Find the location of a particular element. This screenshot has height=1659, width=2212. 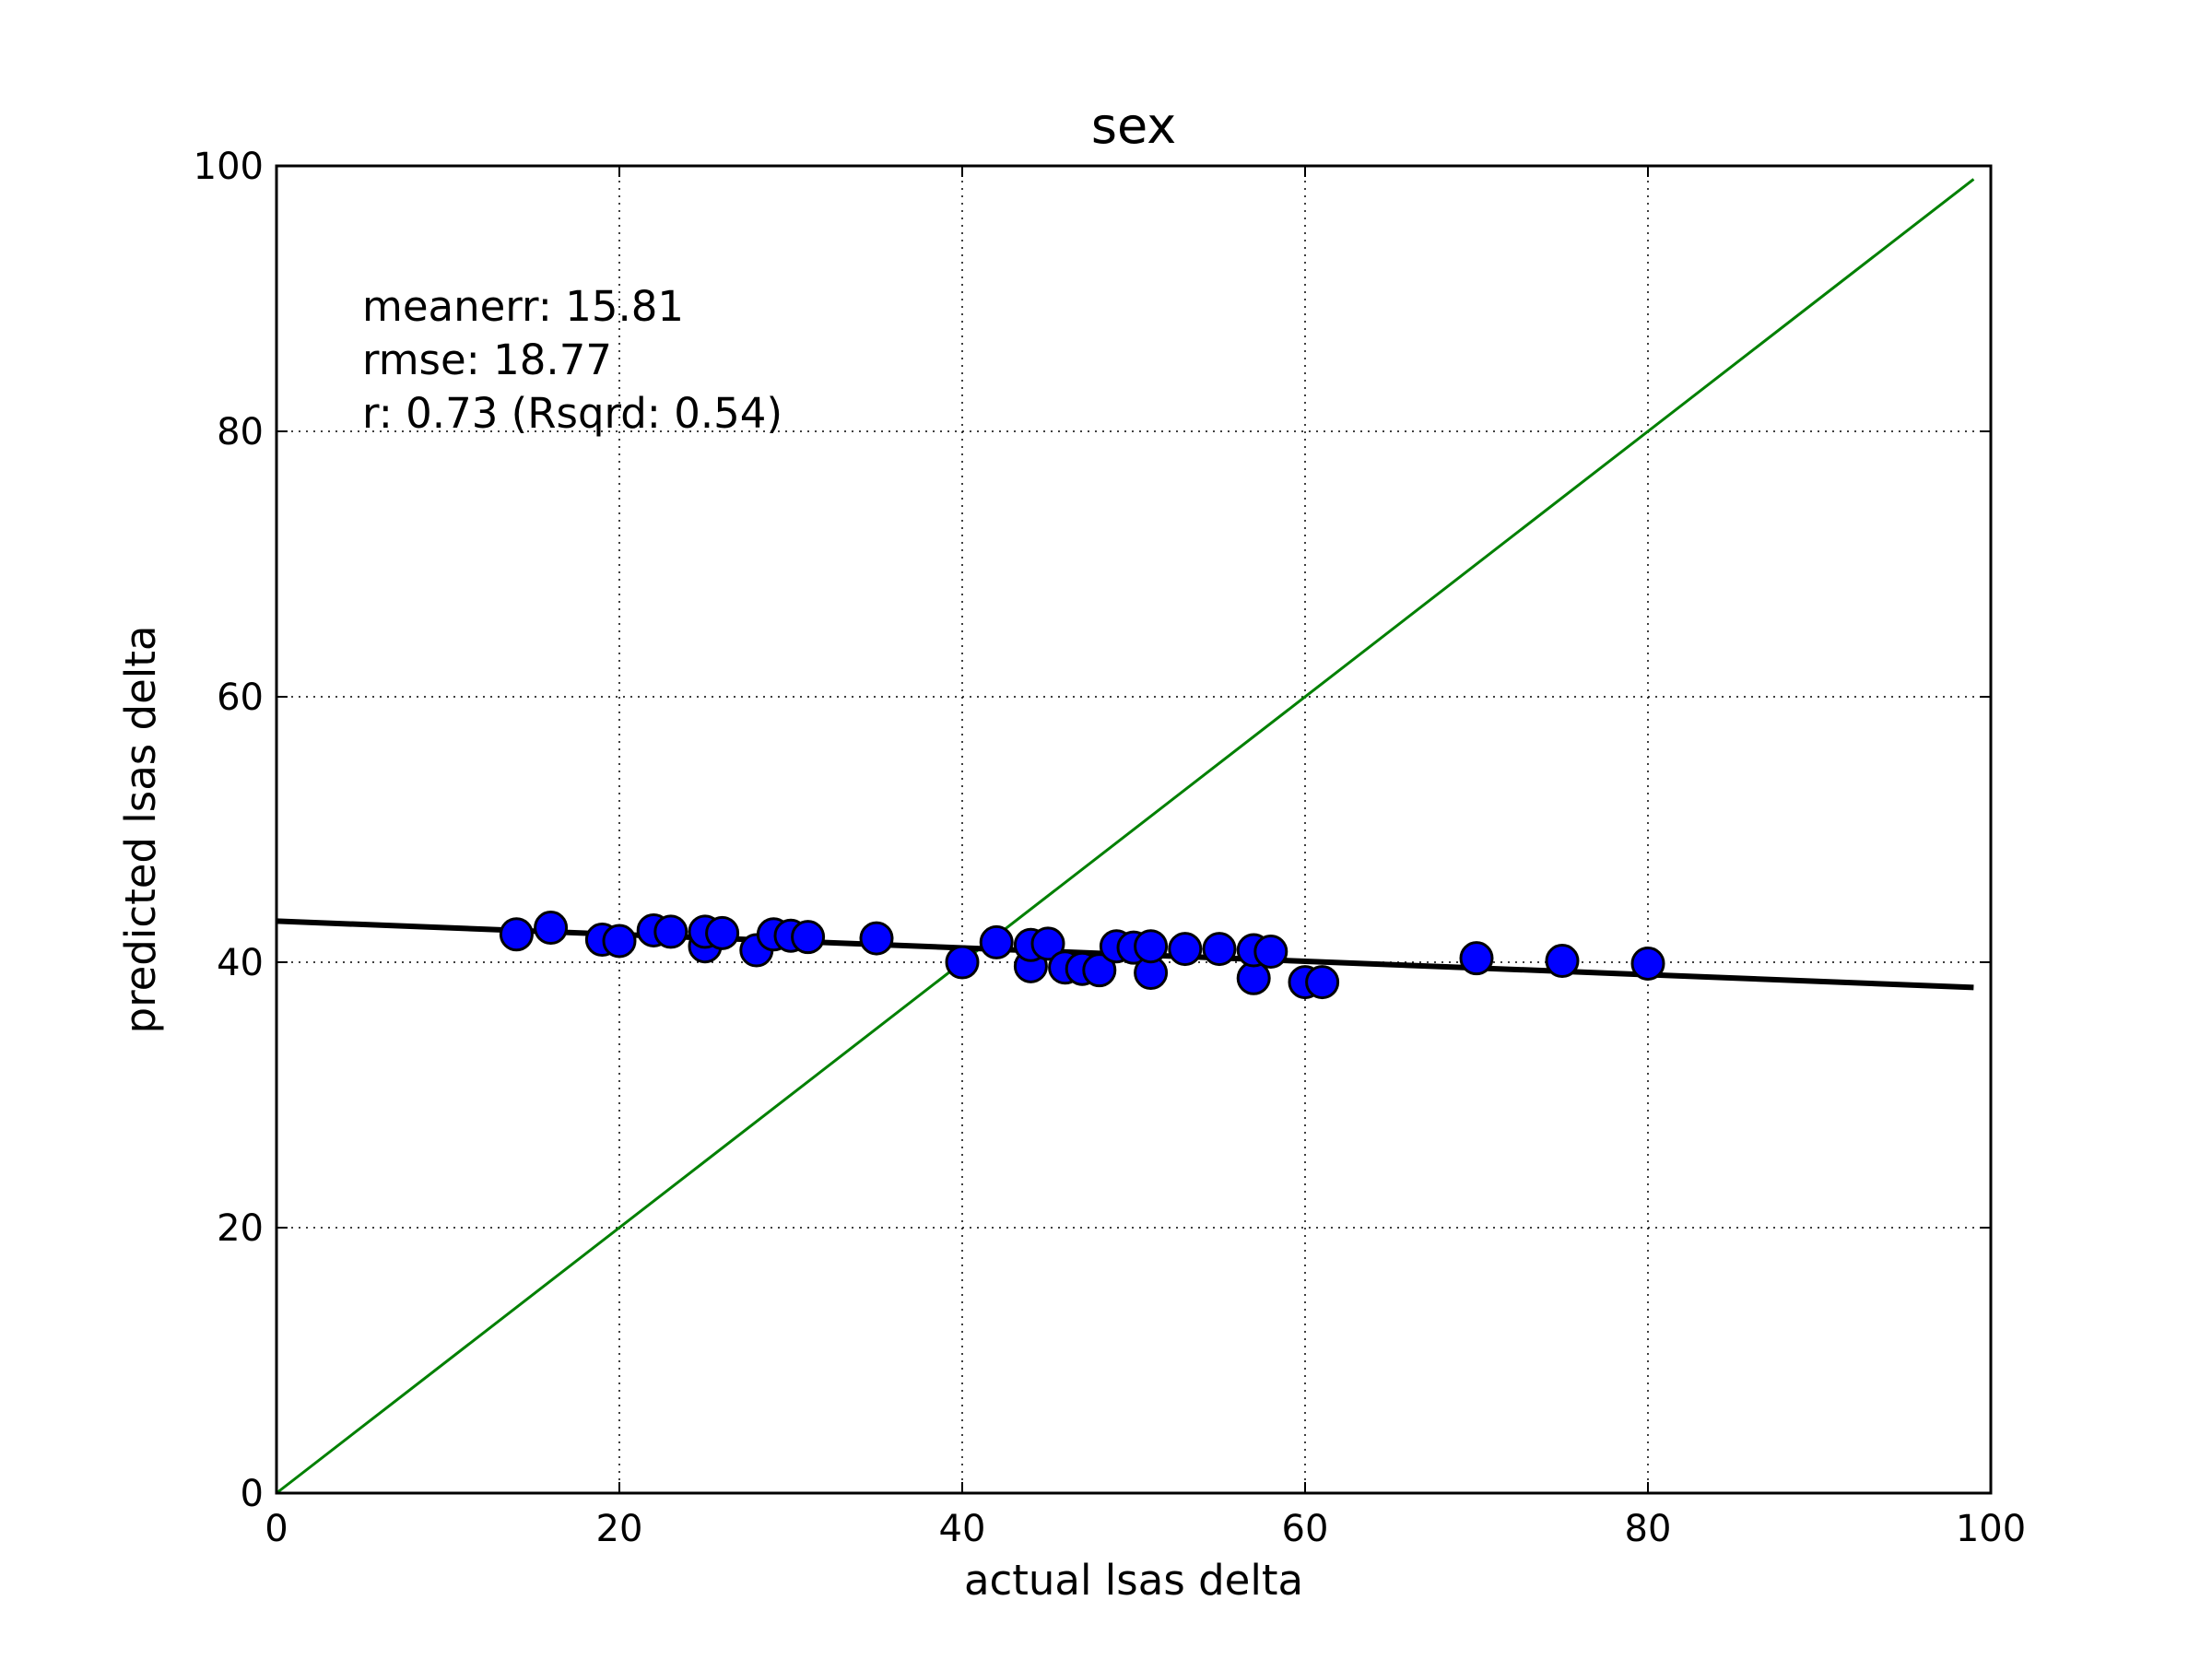

y-tick-label: 40 is located at coordinates (240, 963).